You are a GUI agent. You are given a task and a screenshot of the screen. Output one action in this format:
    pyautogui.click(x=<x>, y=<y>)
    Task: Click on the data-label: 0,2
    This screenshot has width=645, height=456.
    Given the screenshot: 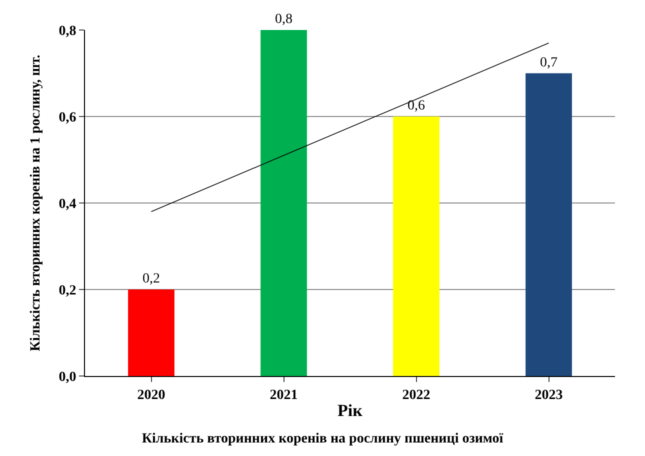 What is the action you would take?
    pyautogui.click(x=151, y=279)
    